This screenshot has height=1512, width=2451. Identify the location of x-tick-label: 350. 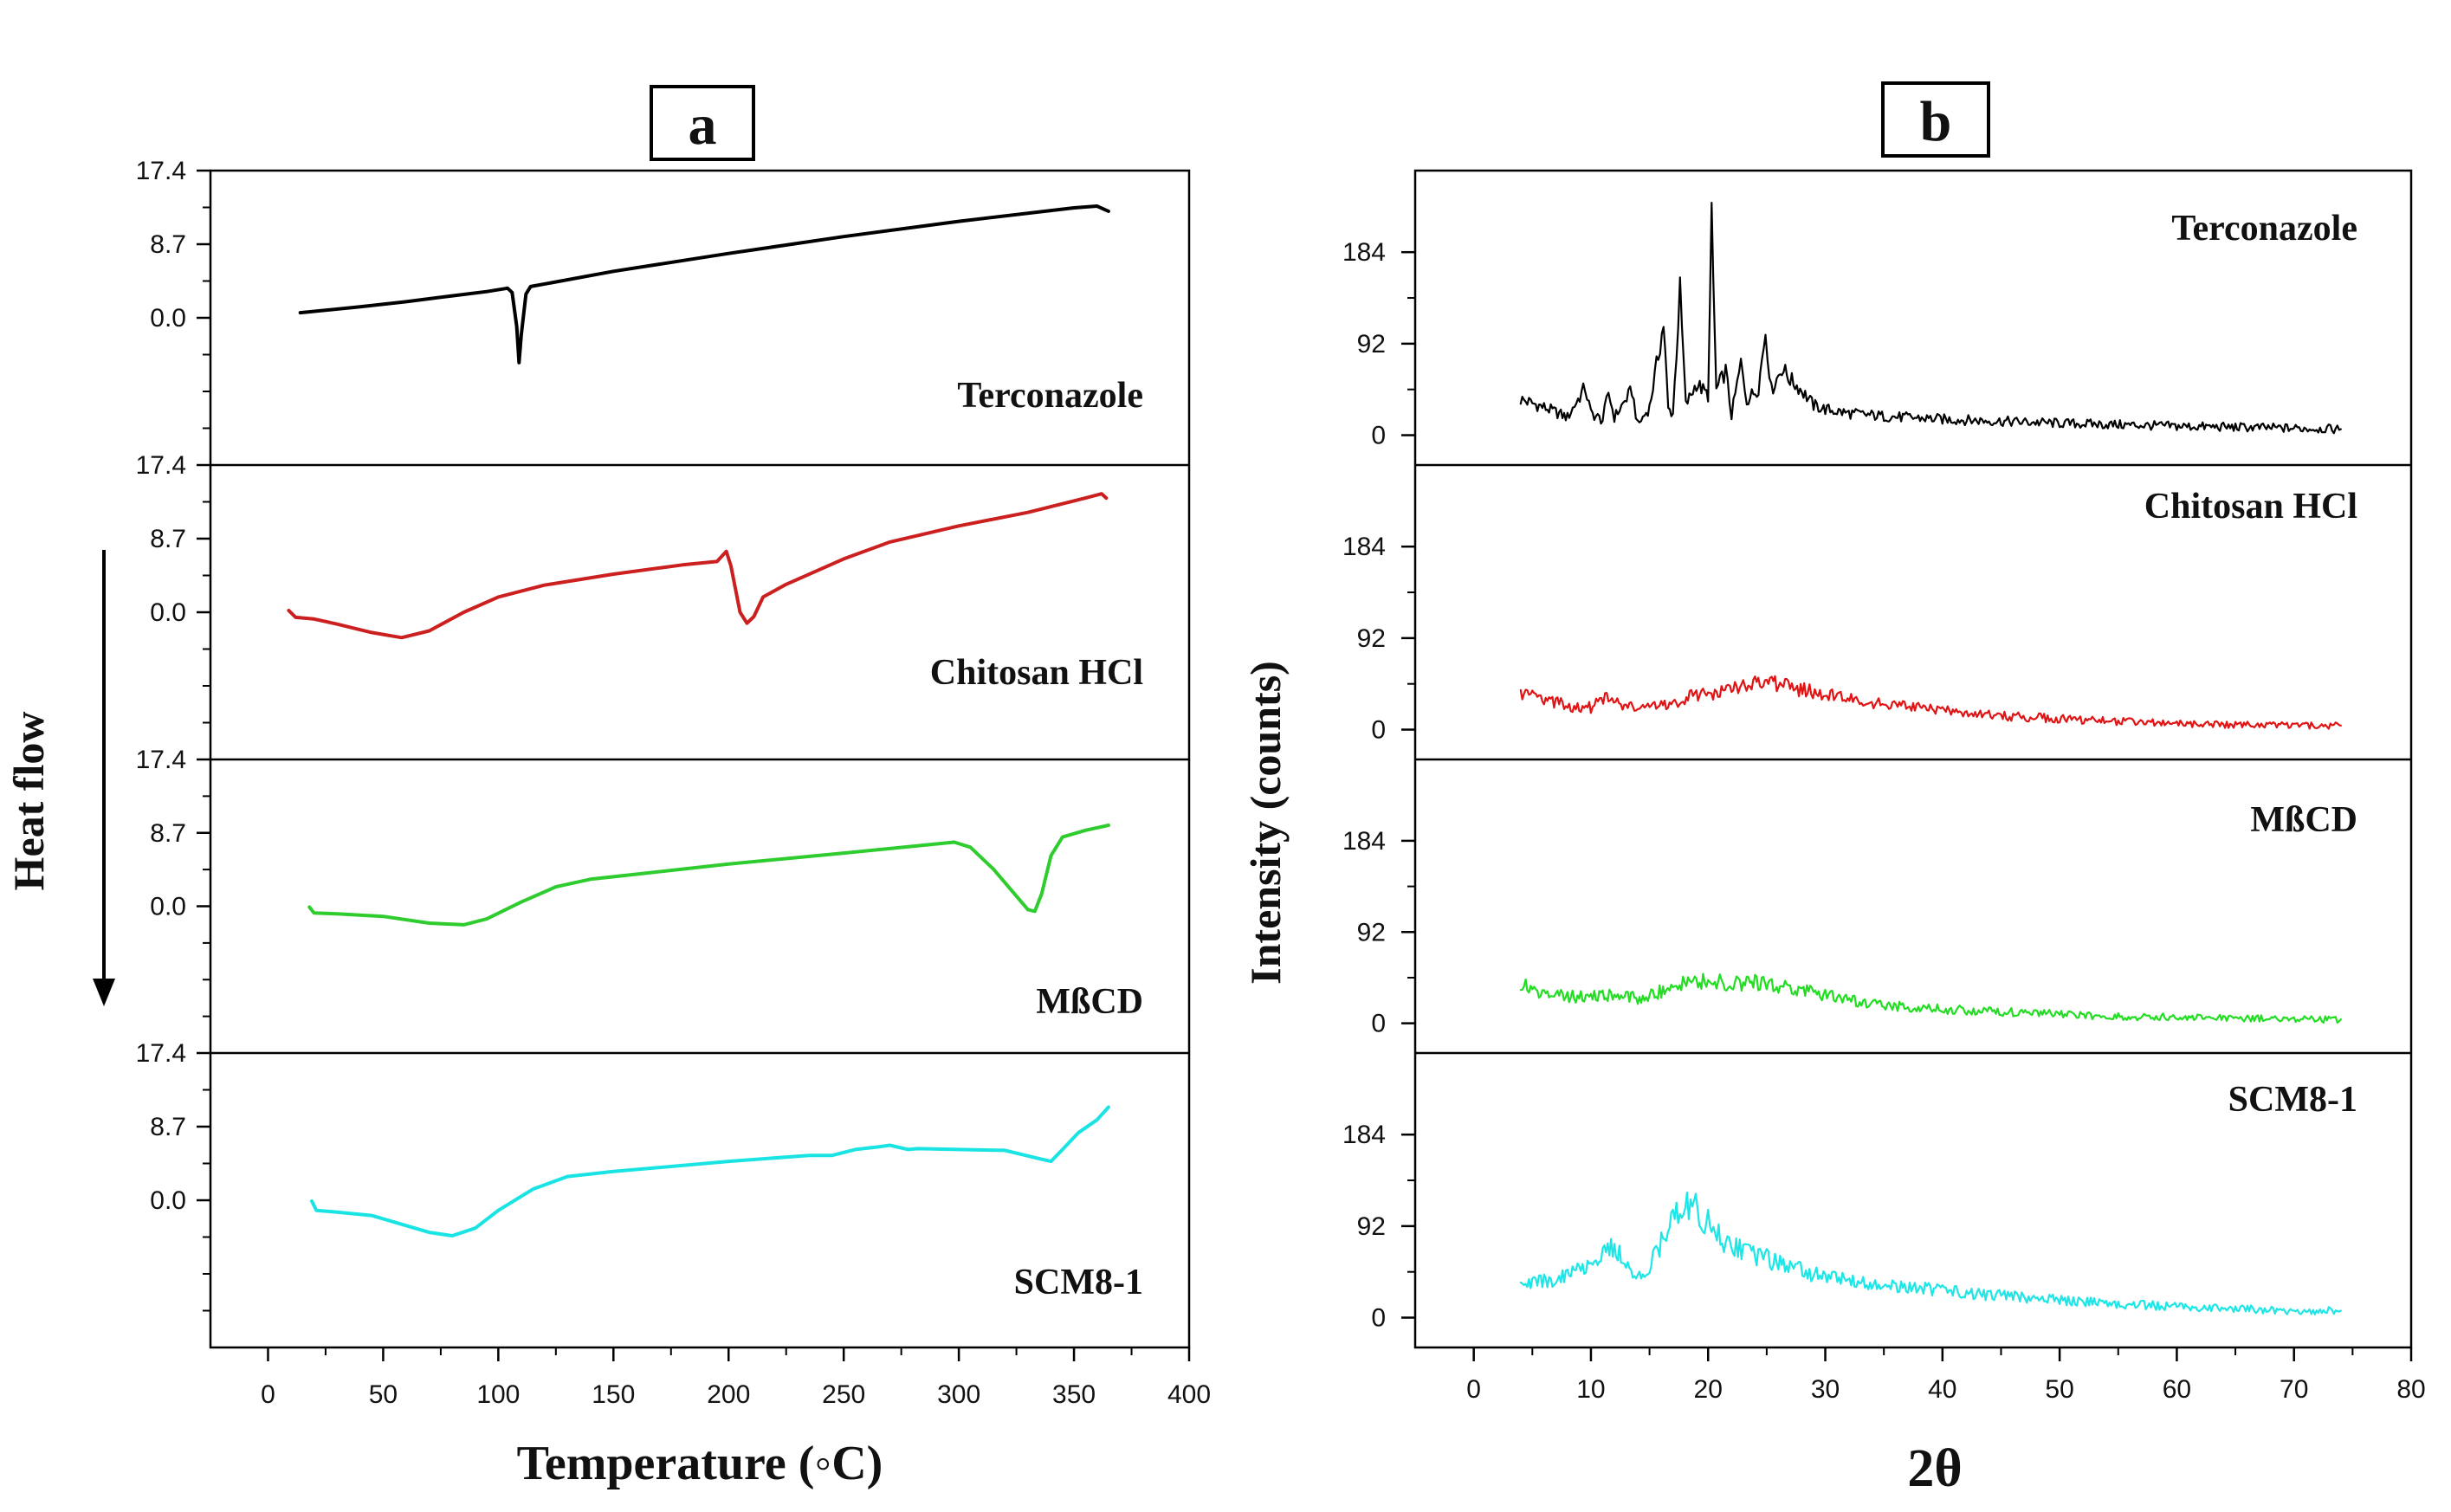
(1074, 1394).